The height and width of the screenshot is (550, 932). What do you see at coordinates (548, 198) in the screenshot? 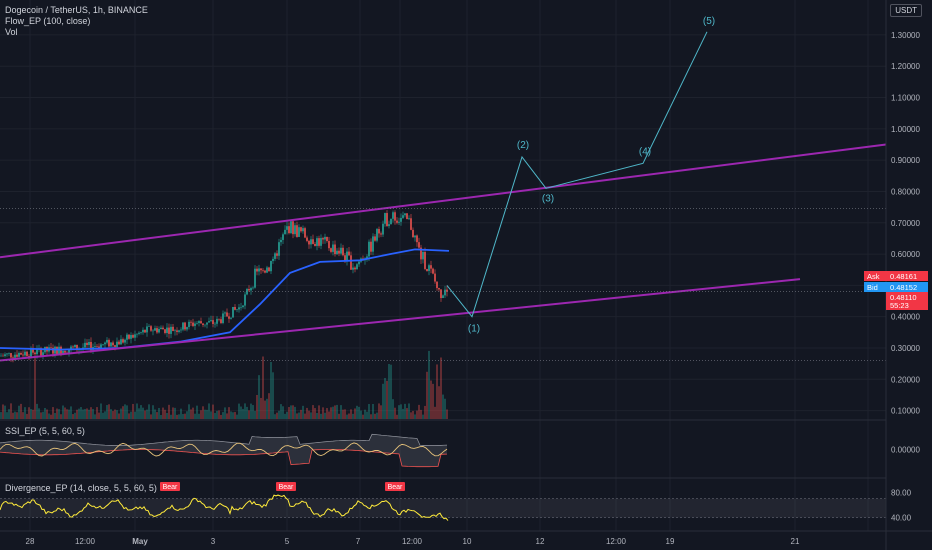
I see `wave-label: (3)` at bounding box center [548, 198].